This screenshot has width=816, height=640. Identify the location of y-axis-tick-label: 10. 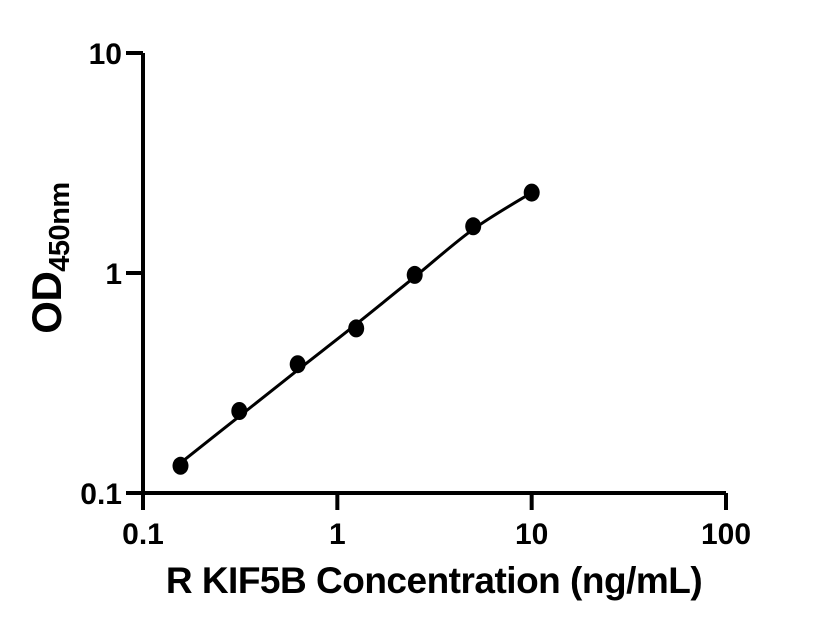
(105, 54).